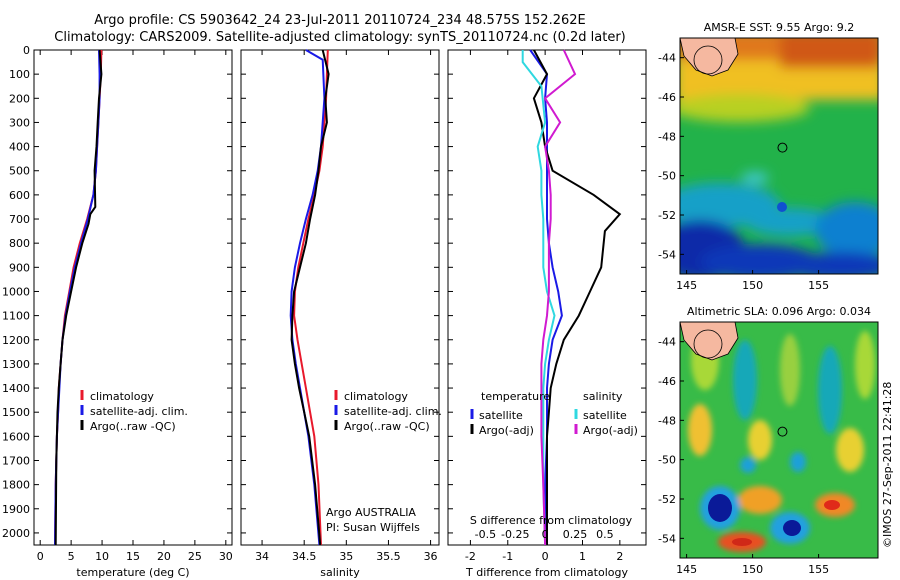 Image resolution: width=900 pixels, height=580 pixels. What do you see at coordinates (515, 534) in the screenshot?
I see `salinity-diff-tick-label: -0.25` at bounding box center [515, 534].